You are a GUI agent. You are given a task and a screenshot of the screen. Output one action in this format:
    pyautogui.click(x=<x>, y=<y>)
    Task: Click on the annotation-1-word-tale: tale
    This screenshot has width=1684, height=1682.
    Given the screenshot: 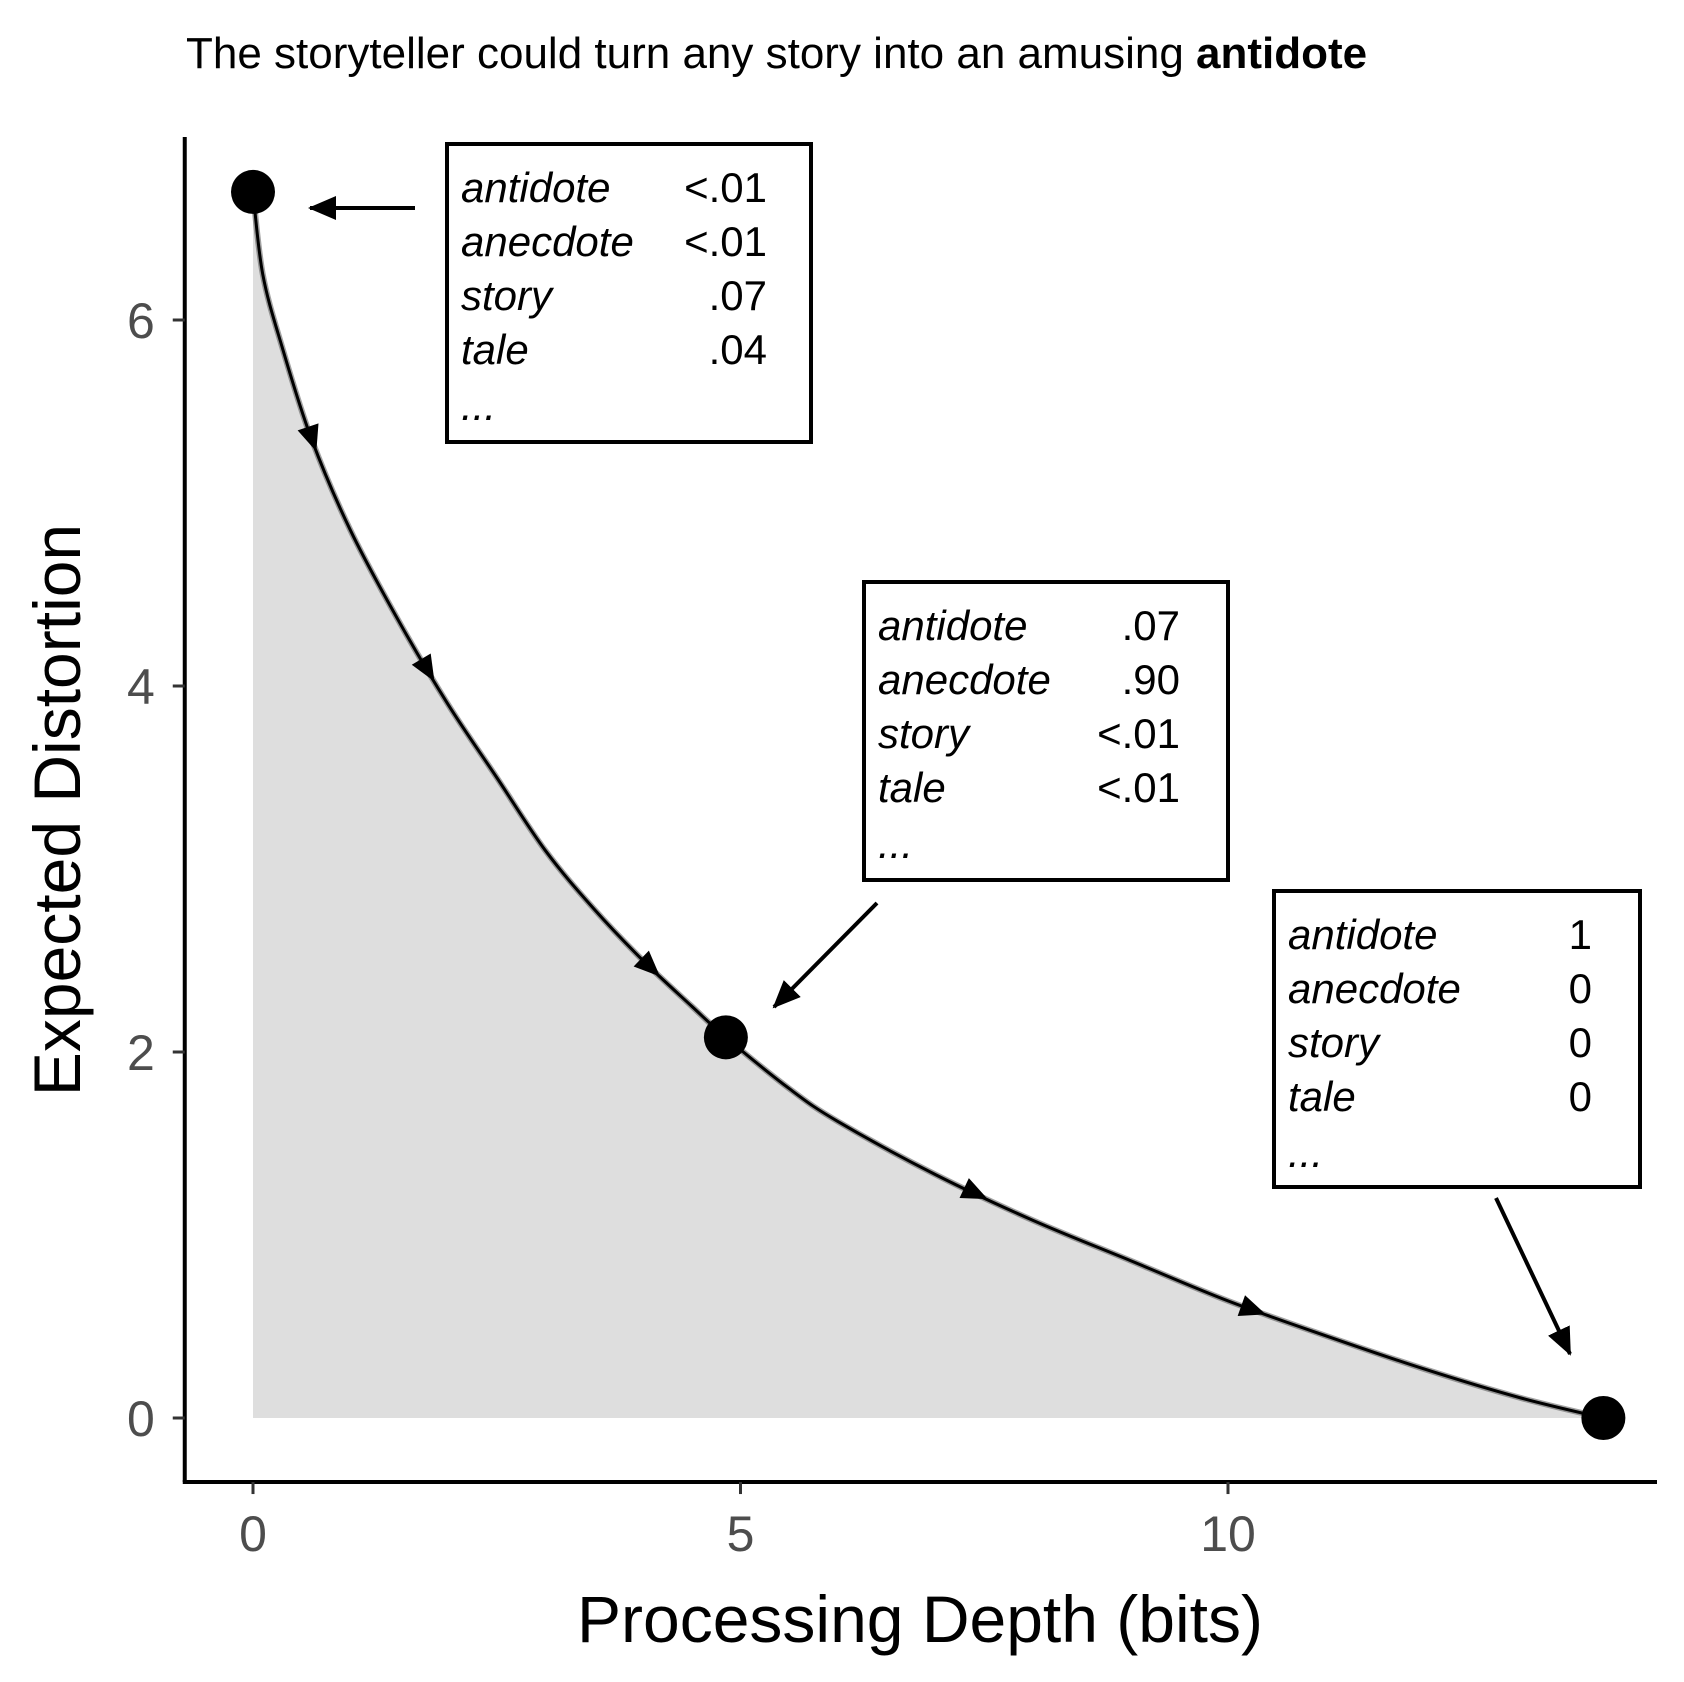 What is the action you would take?
    pyautogui.click(x=495, y=349)
    